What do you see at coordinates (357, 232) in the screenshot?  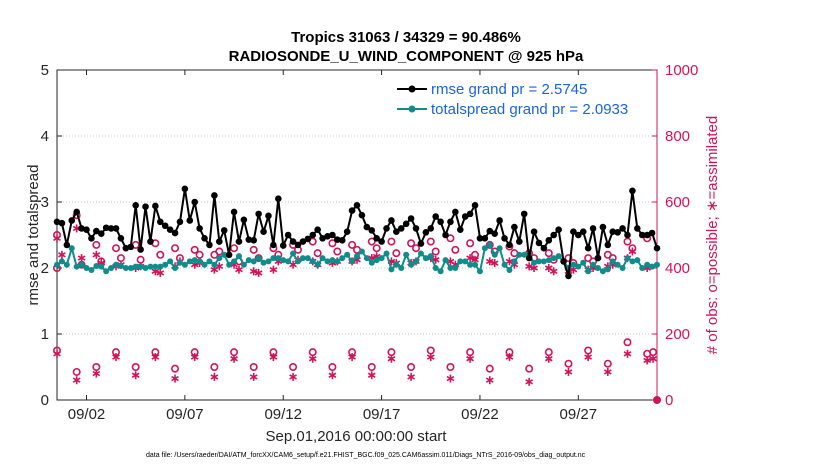 I see `series-lines` at bounding box center [357, 232].